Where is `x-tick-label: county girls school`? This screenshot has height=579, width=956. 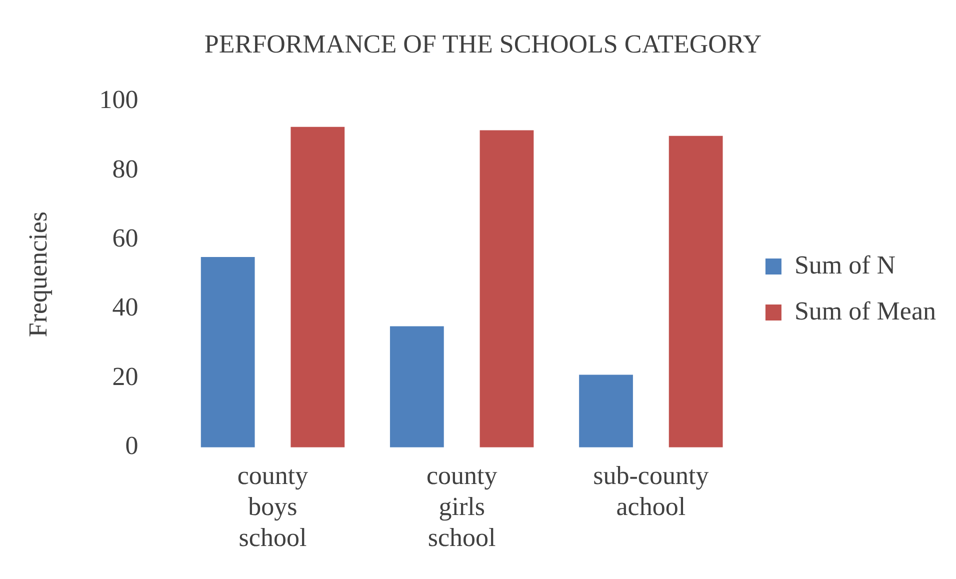
x-tick-label: county girls school is located at coordinates (462, 506).